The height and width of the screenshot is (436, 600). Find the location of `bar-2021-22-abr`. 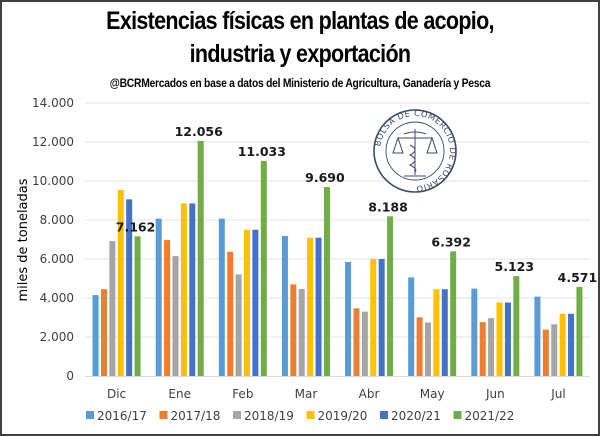

bar-2021-22-abr is located at coordinates (390, 296).